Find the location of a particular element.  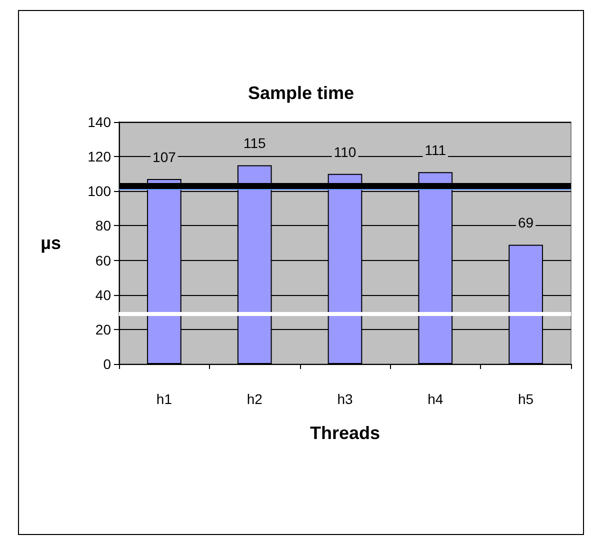

chart-title: Sample time is located at coordinates (301, 93).